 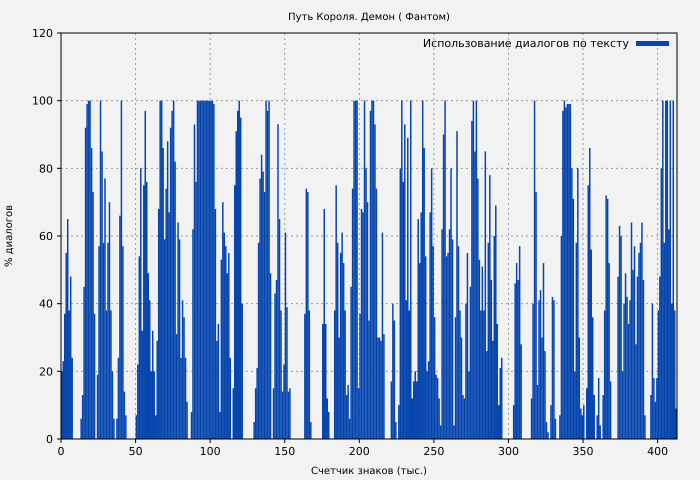 I want to click on y-tick-label: 100, so click(x=42, y=101).